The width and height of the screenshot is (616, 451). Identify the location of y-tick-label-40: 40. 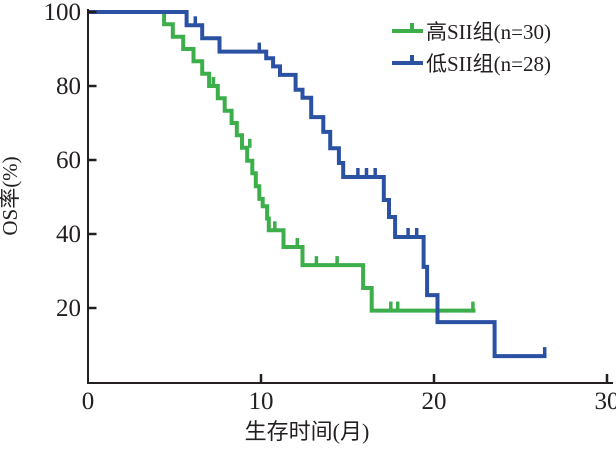
(68, 234).